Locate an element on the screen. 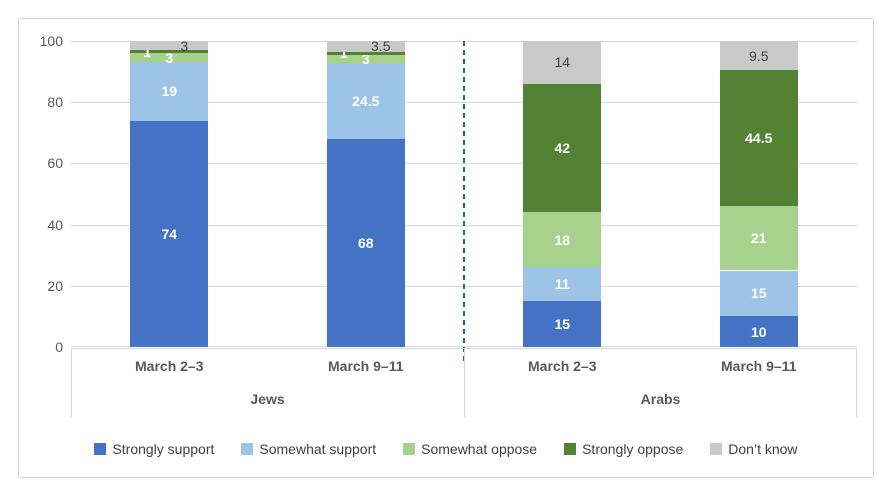  y-axis-tick-label: 0 is located at coordinates (59, 347).